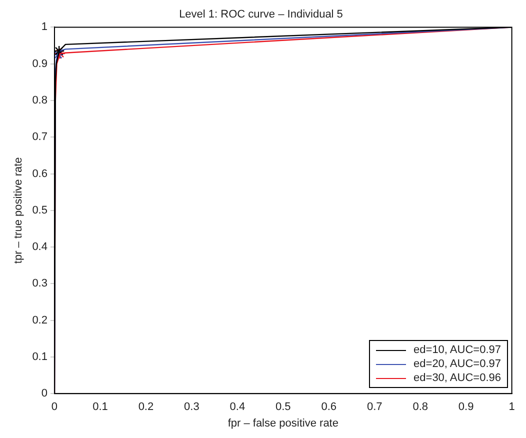 The width and height of the screenshot is (526, 438). What do you see at coordinates (40, 356) in the screenshot?
I see `y-tick-label: 0.1` at bounding box center [40, 356].